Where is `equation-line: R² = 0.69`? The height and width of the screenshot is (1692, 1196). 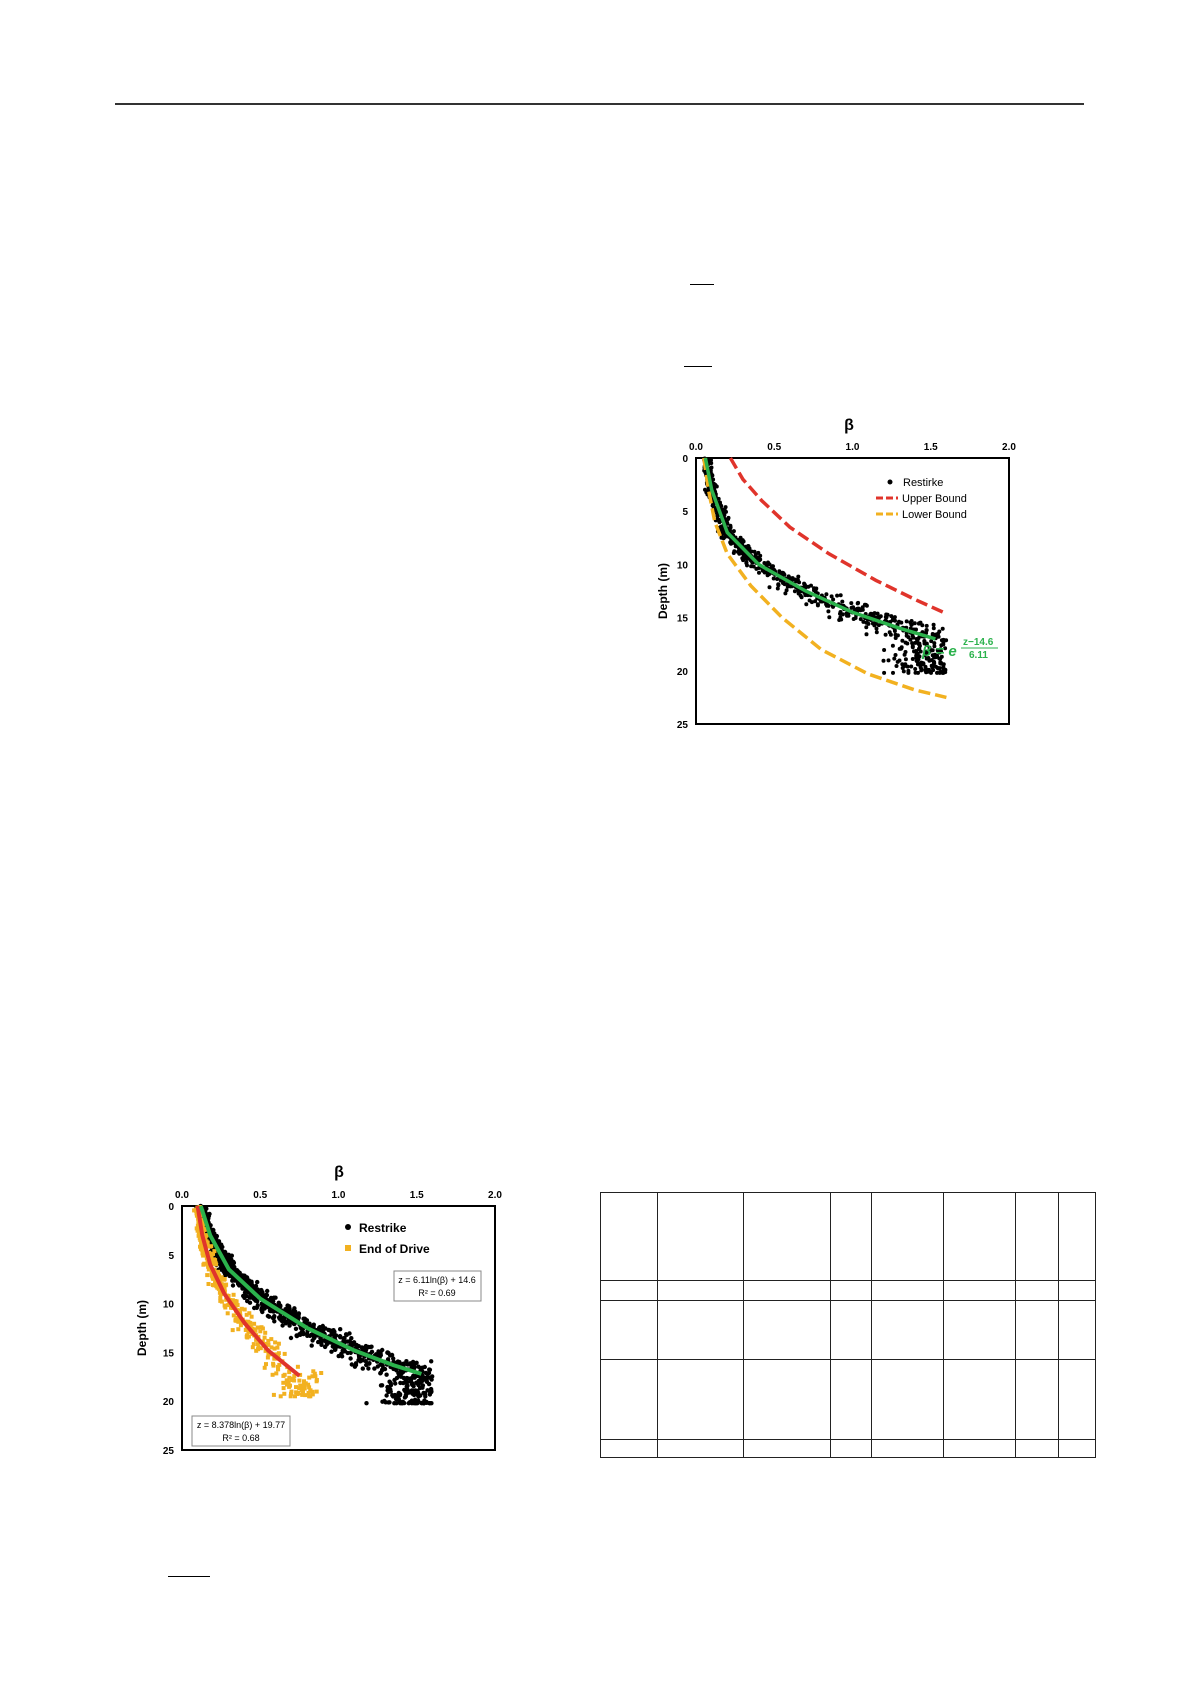
equation-line: R² = 0.69 is located at coordinates (436, 1293).